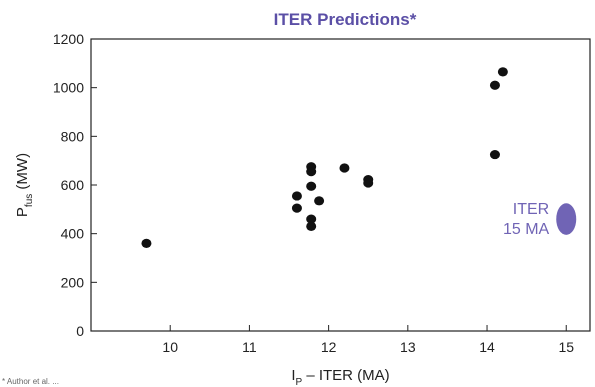 The height and width of the screenshot is (387, 595). I want to click on x-axis-label-main: I, so click(293, 375).